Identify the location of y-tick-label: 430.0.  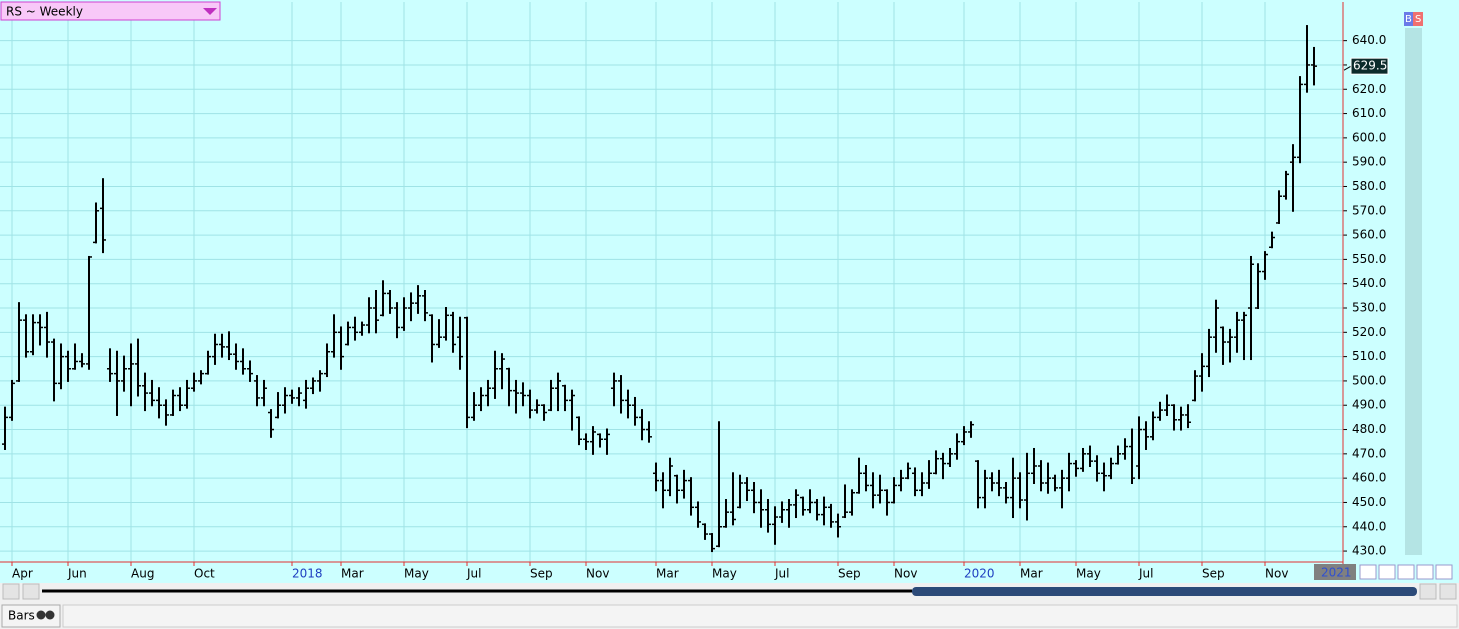
(1369, 551).